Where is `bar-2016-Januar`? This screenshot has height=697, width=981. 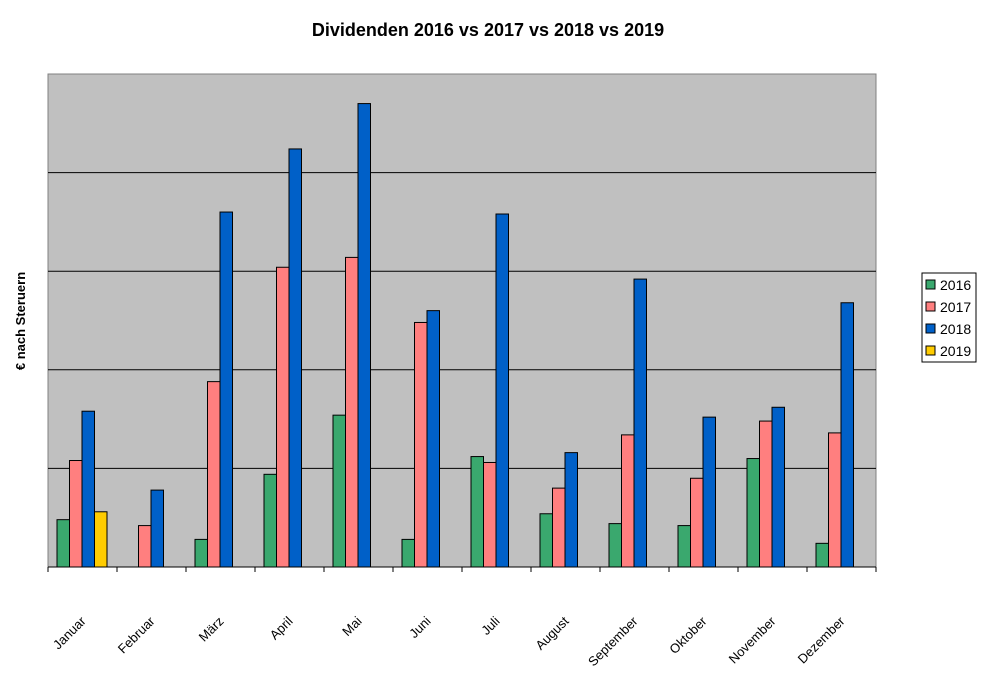 bar-2016-Januar is located at coordinates (63, 543).